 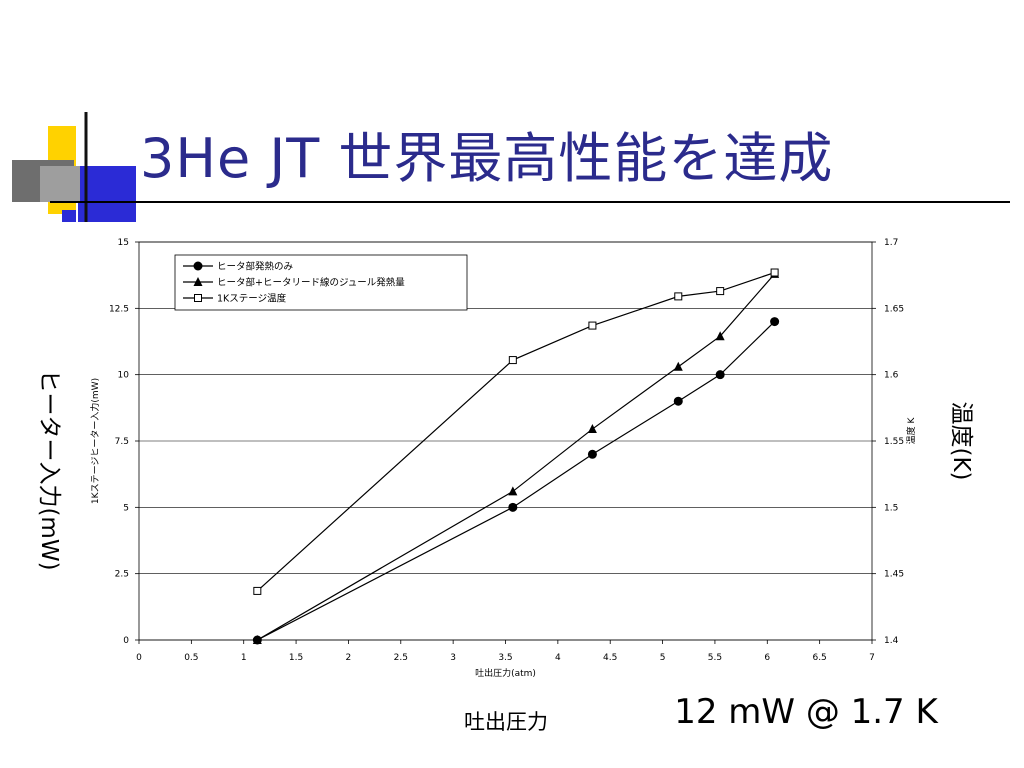 I want to click on y-right-tick-label: 1.7, so click(x=891, y=243).